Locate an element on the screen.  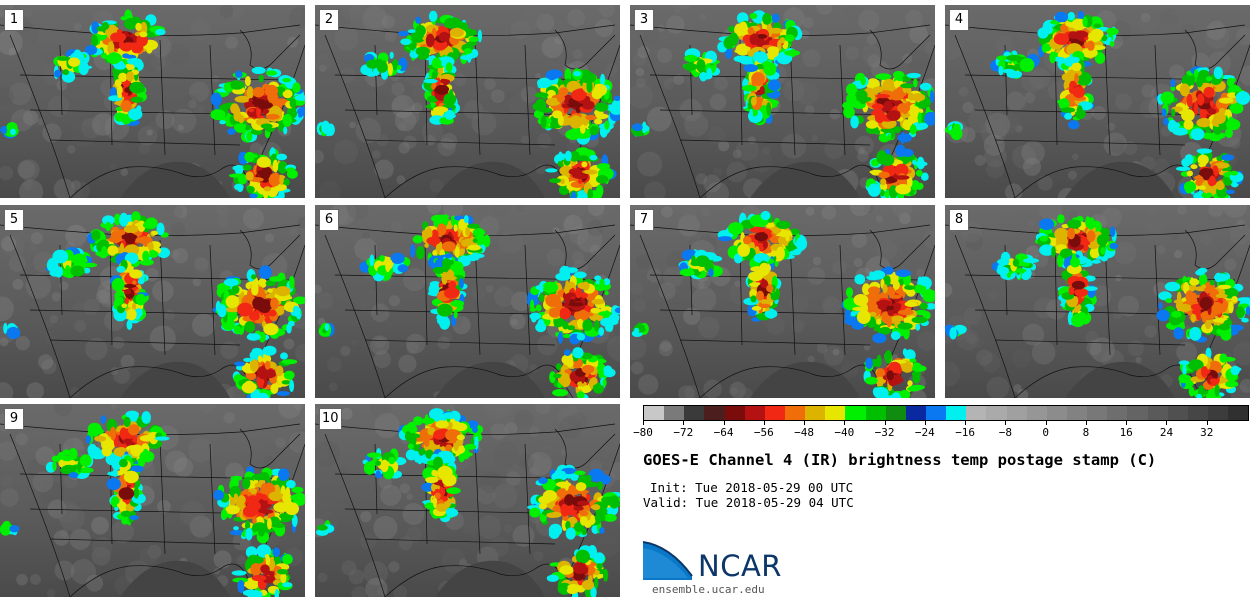
panel-number-label: 10 is located at coordinates (330, 419).